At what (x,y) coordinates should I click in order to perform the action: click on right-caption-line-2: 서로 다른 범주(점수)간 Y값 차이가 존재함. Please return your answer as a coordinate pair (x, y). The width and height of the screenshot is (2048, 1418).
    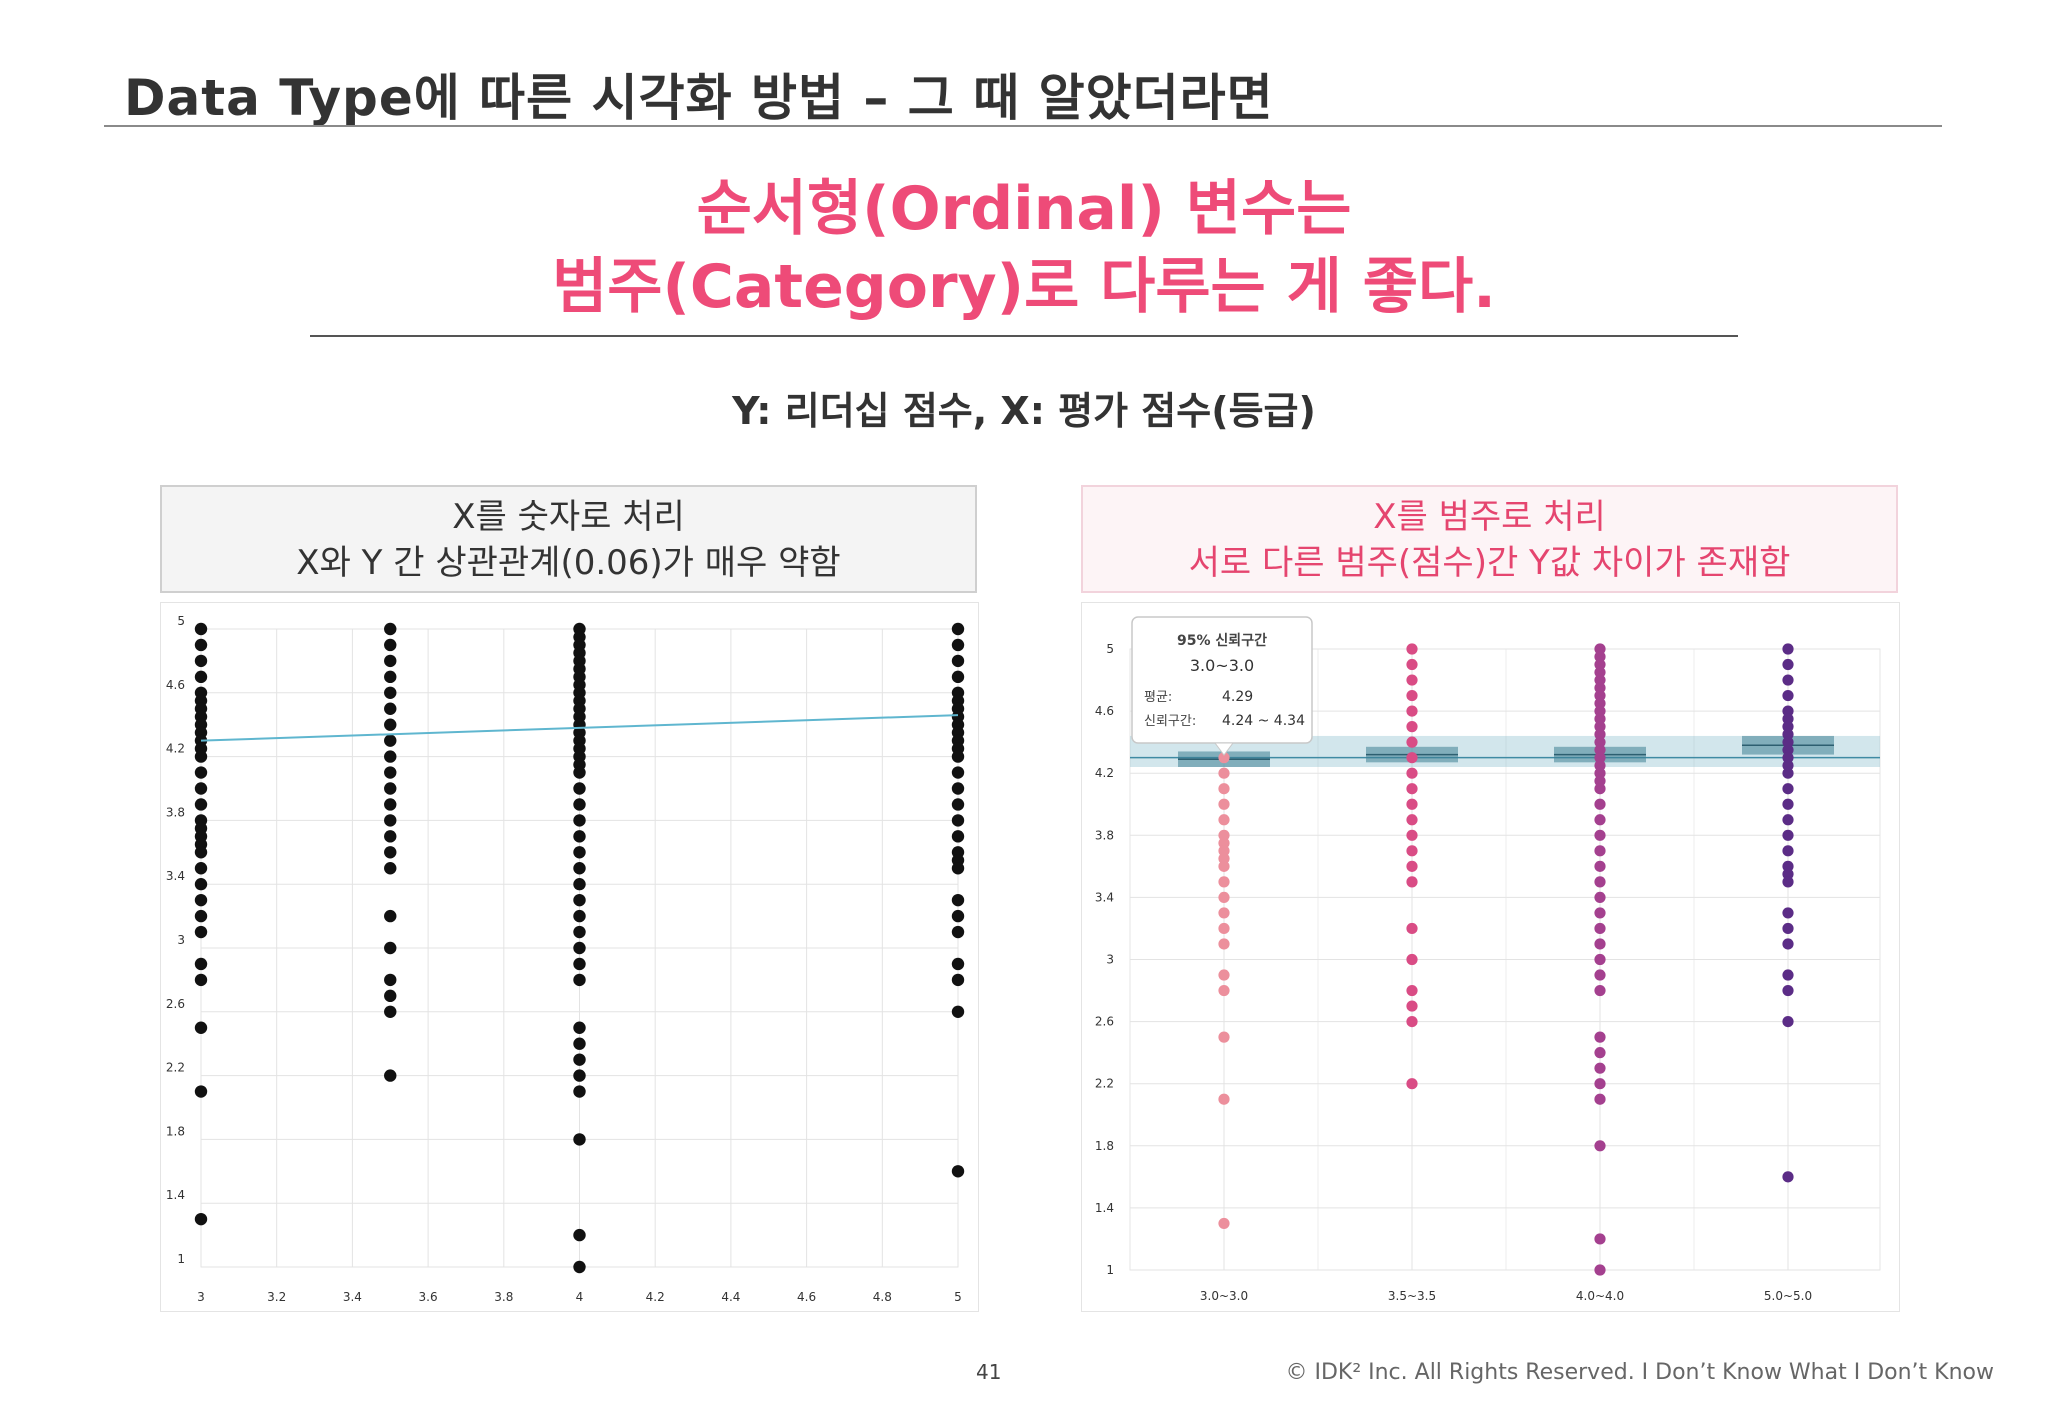
    Looking at the image, I should click on (1489, 563).